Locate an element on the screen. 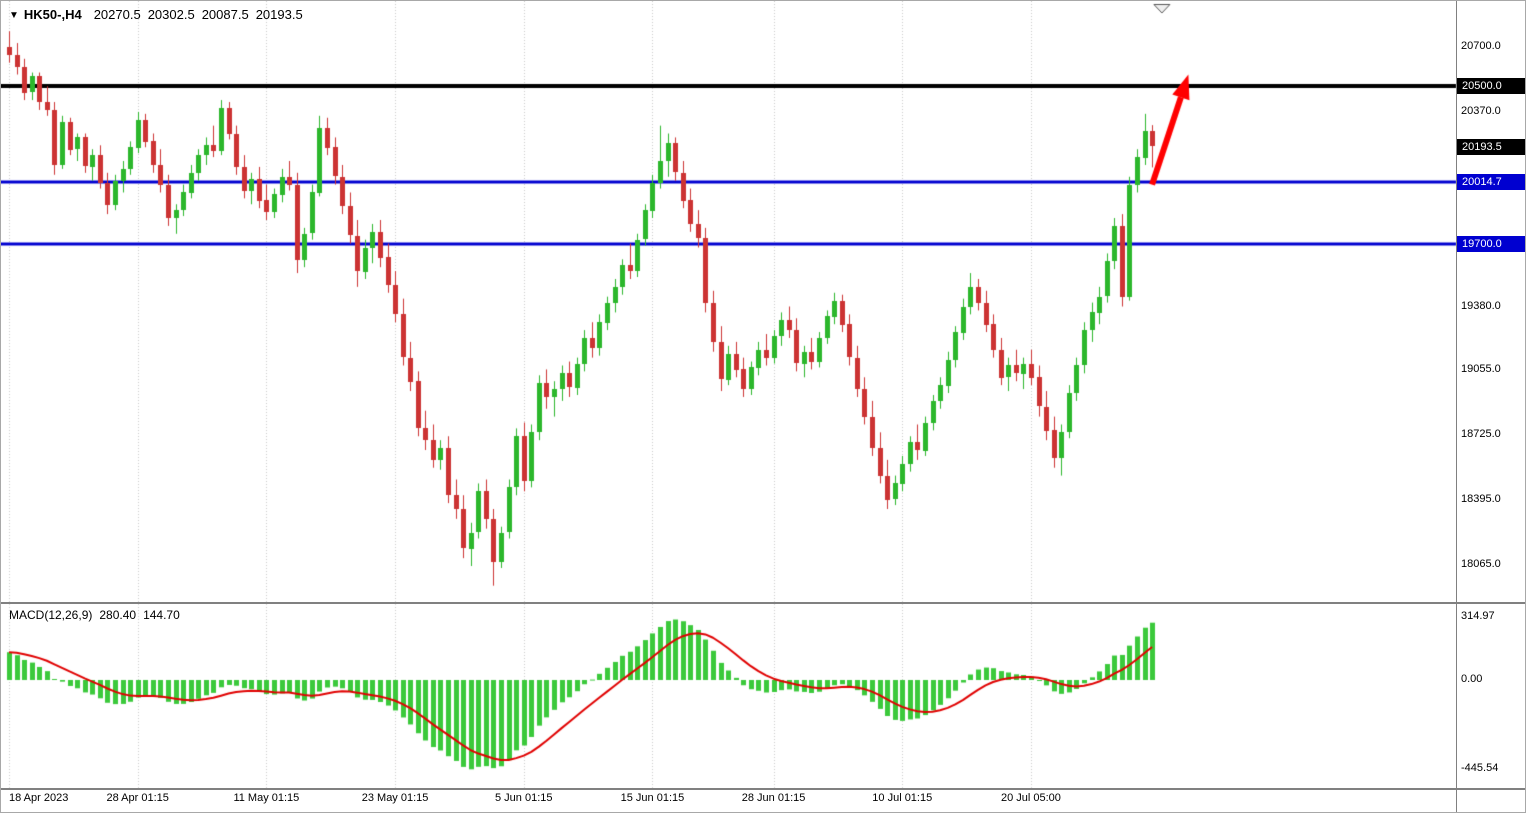 This screenshot has width=1526, height=813. time-axis-label: 10 Jul 01:15 is located at coordinates (902, 798).